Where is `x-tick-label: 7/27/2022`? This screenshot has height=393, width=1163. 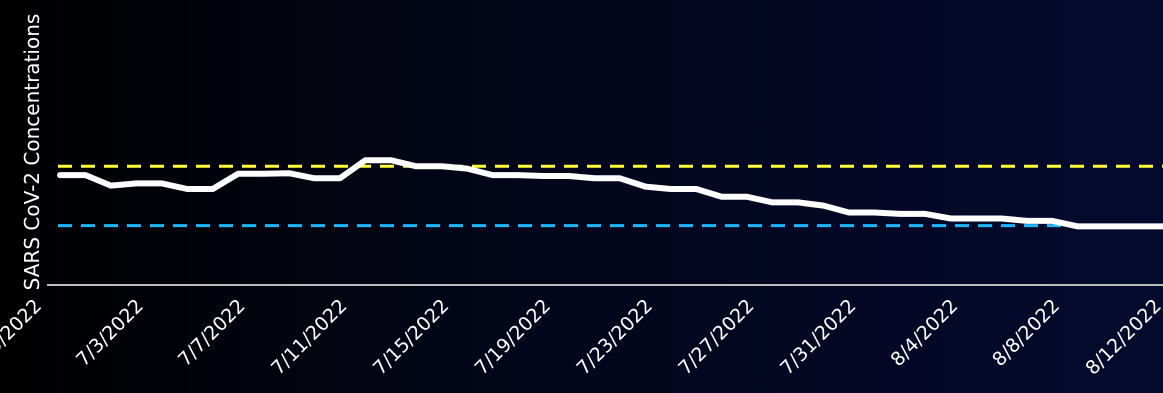
x-tick-label: 7/27/2022 is located at coordinates (716, 337).